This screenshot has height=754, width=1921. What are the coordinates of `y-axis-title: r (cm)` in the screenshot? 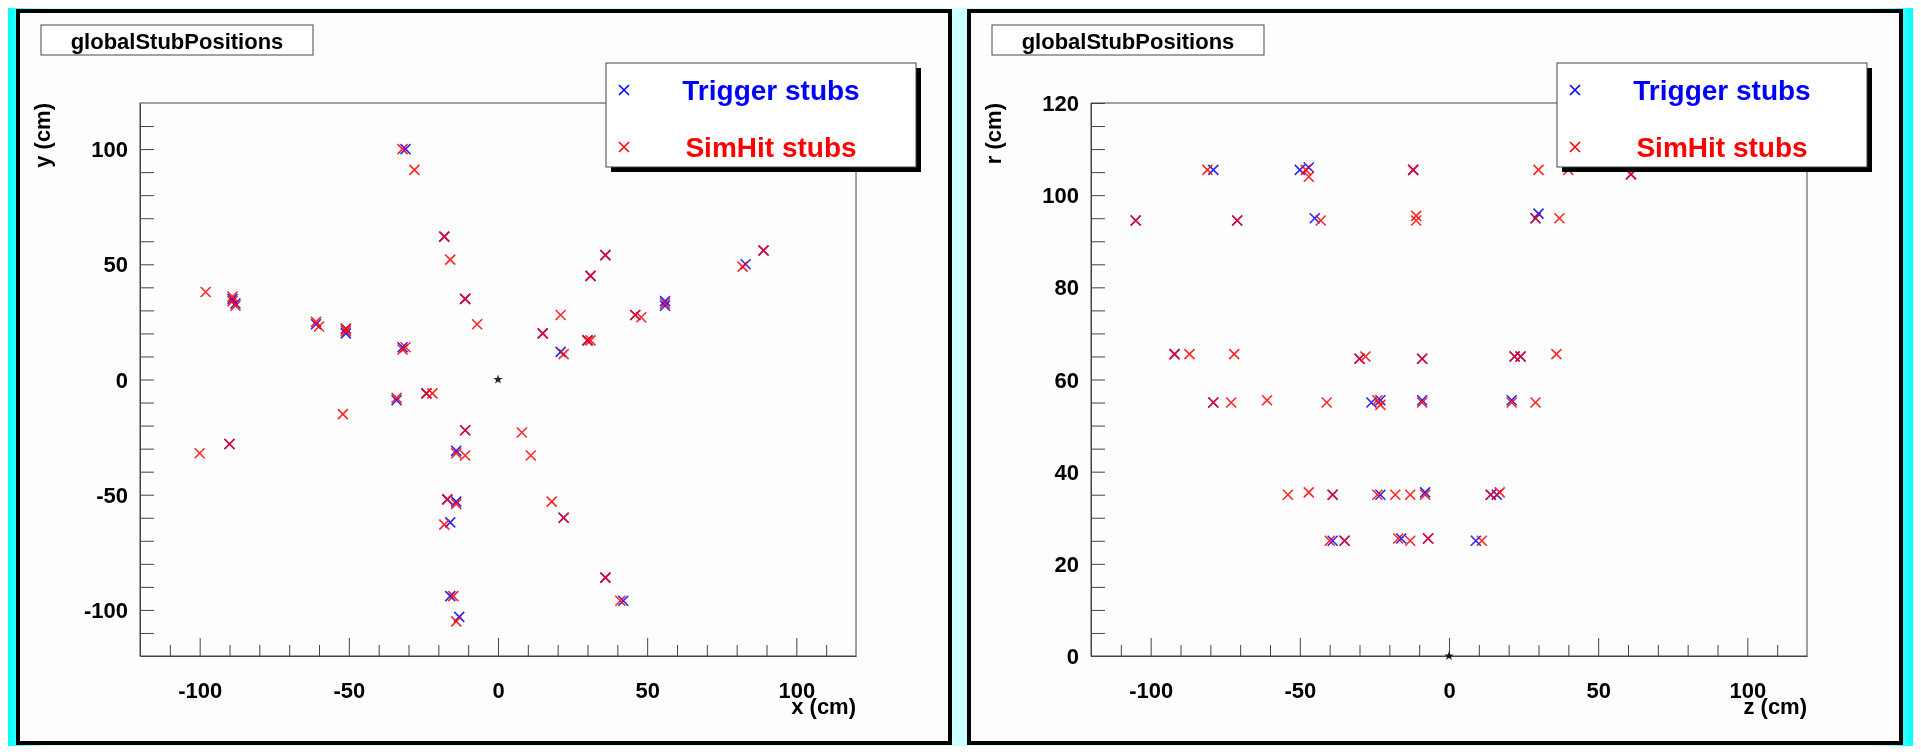 It's located at (993, 134).